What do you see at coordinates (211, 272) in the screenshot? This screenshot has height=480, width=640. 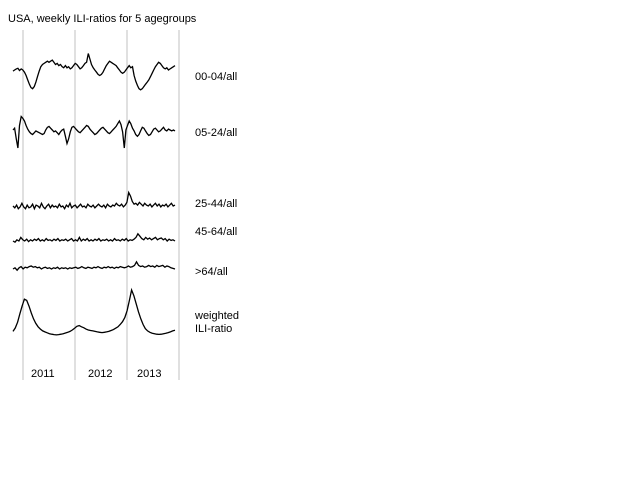 I see `series-label-over-64: >64/all` at bounding box center [211, 272].